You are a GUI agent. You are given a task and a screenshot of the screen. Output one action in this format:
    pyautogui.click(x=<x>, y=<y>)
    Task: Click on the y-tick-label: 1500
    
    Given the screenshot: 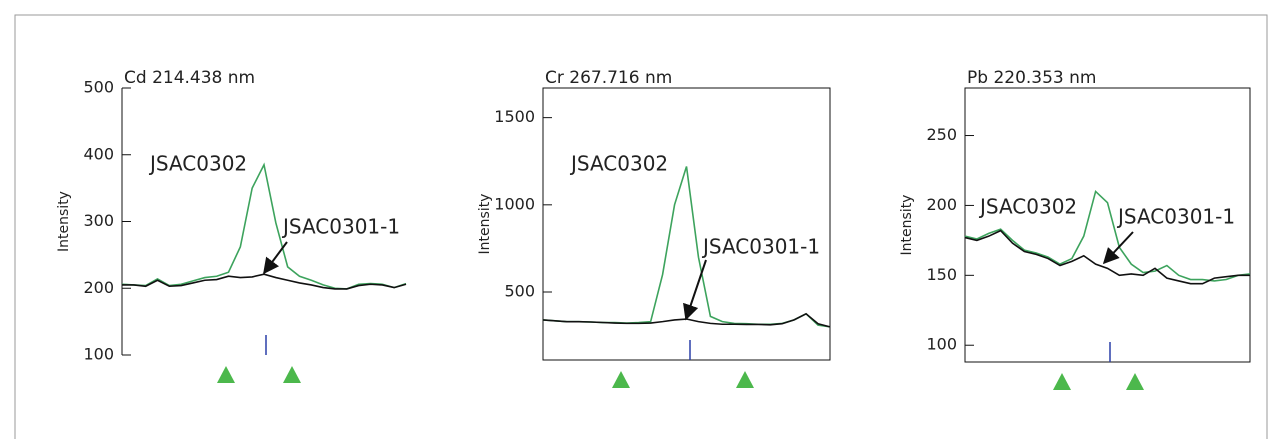 What is the action you would take?
    pyautogui.click(x=514, y=116)
    